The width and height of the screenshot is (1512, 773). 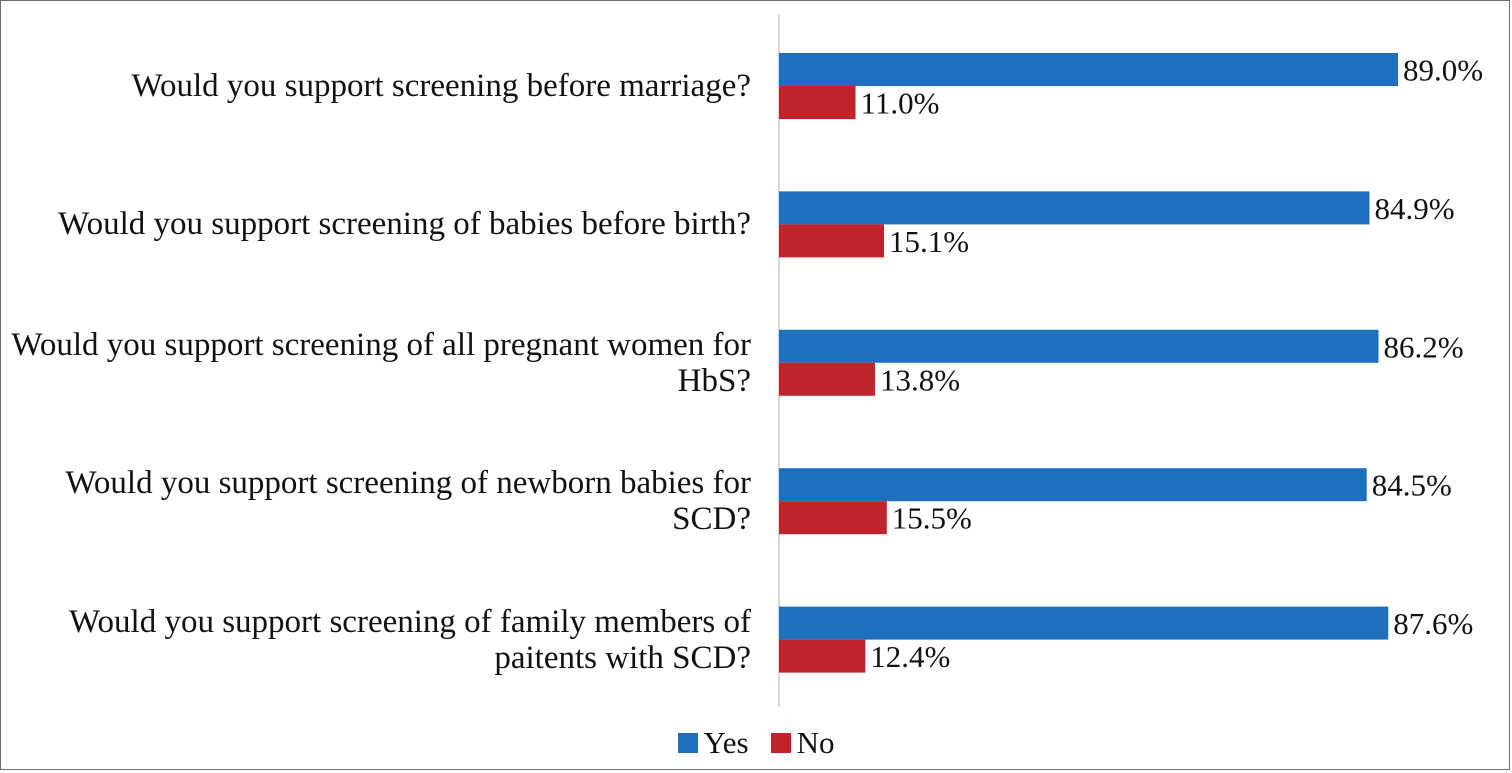 I want to click on legend-swatch-no, so click(x=780, y=743).